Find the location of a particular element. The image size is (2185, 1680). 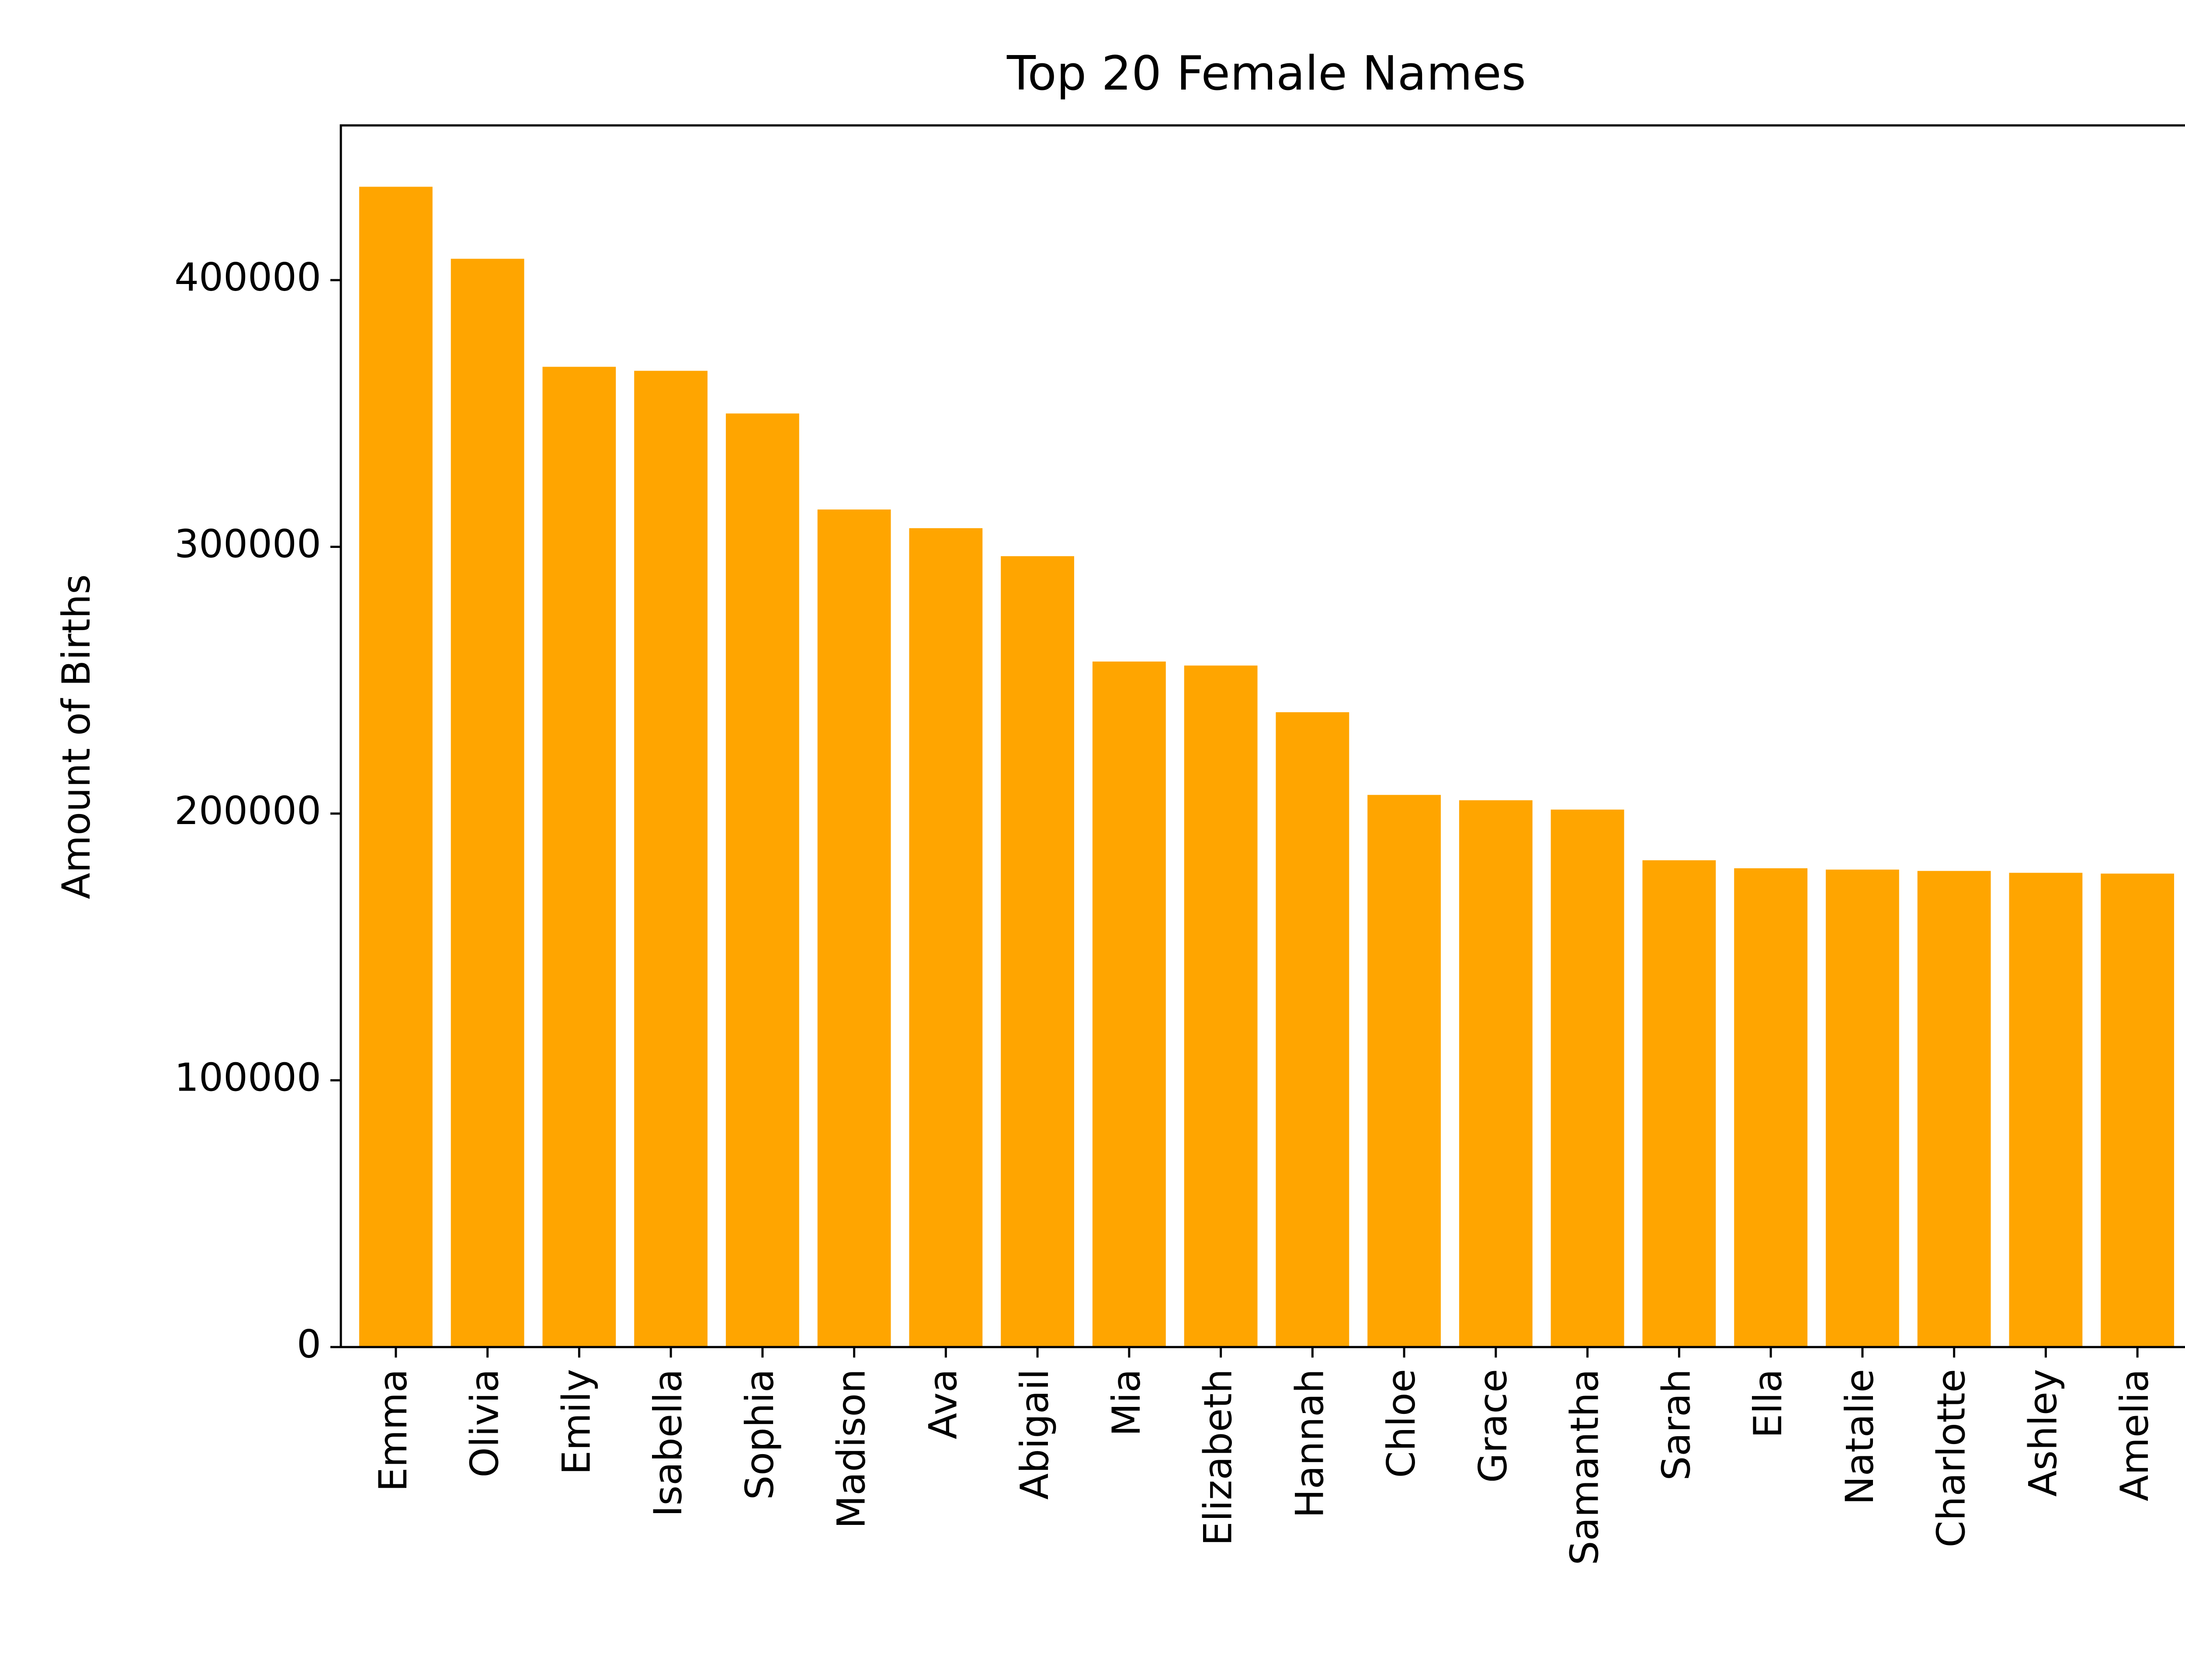

y-tick-label: 300000 is located at coordinates (248, 543).